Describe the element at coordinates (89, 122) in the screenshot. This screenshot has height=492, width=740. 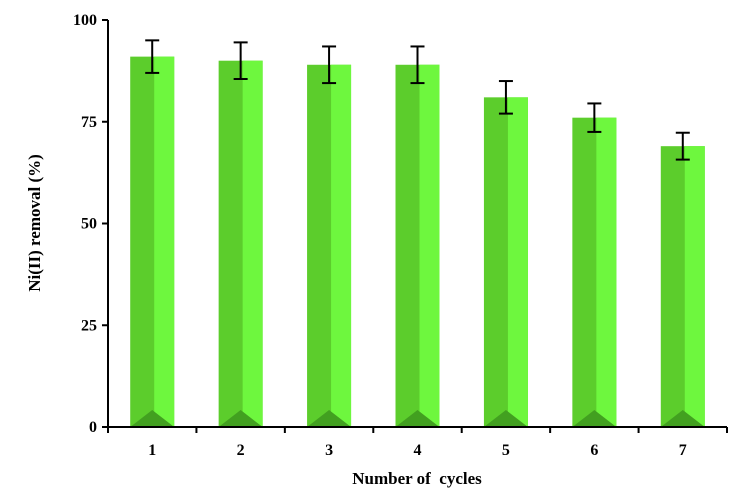
I see `y-tick-label: 75` at that location.